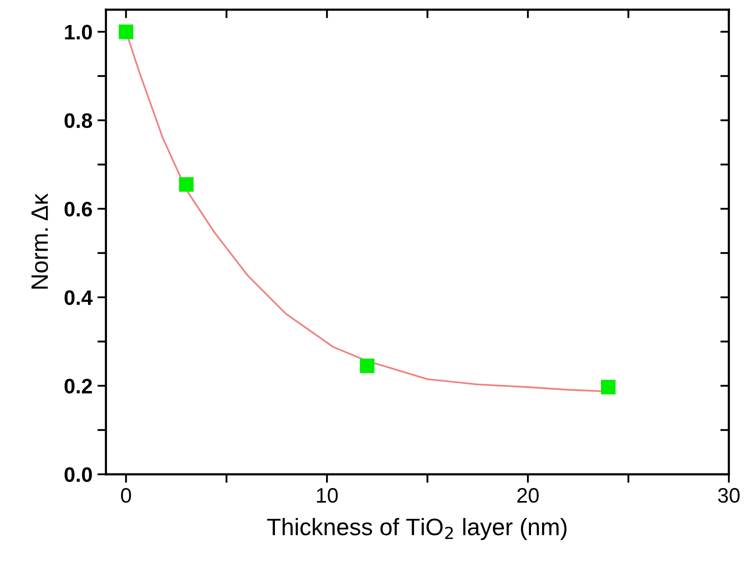  What do you see at coordinates (78, 120) in the screenshot?
I see `y-tick-label: 0.8` at bounding box center [78, 120].